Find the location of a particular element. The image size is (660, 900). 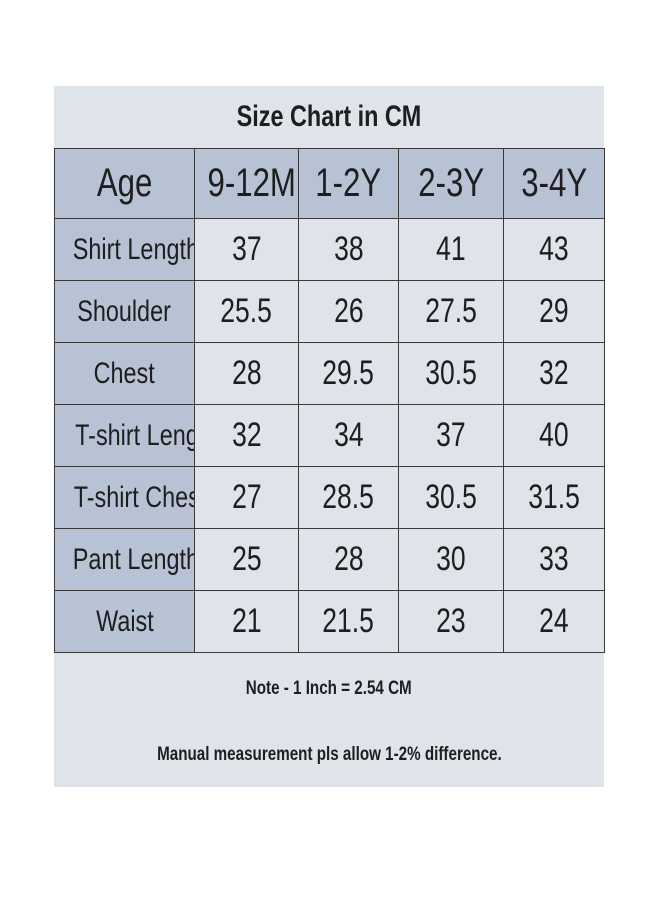

value-cell: 40 is located at coordinates (554, 435).